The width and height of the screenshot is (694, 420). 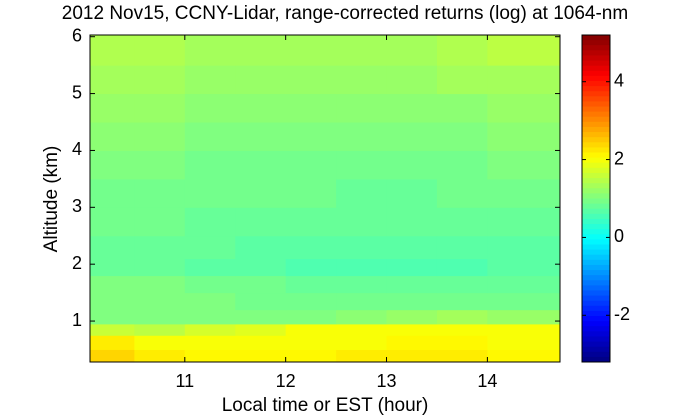 I want to click on y-tick-label: 5, so click(x=77, y=92).